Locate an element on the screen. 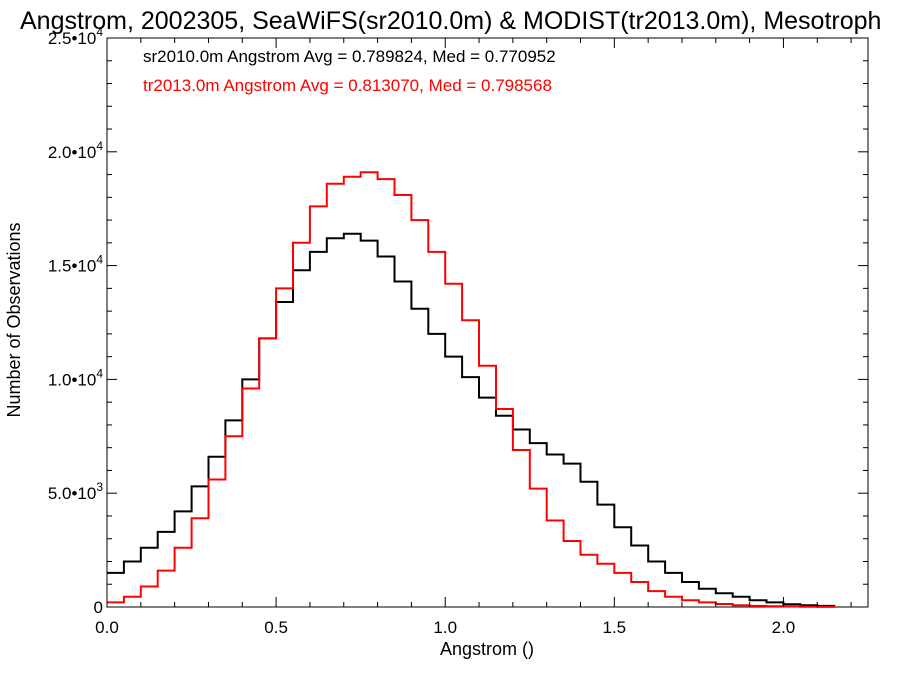 The image size is (900, 675). x-tick-label: 0.5 is located at coordinates (276, 627).